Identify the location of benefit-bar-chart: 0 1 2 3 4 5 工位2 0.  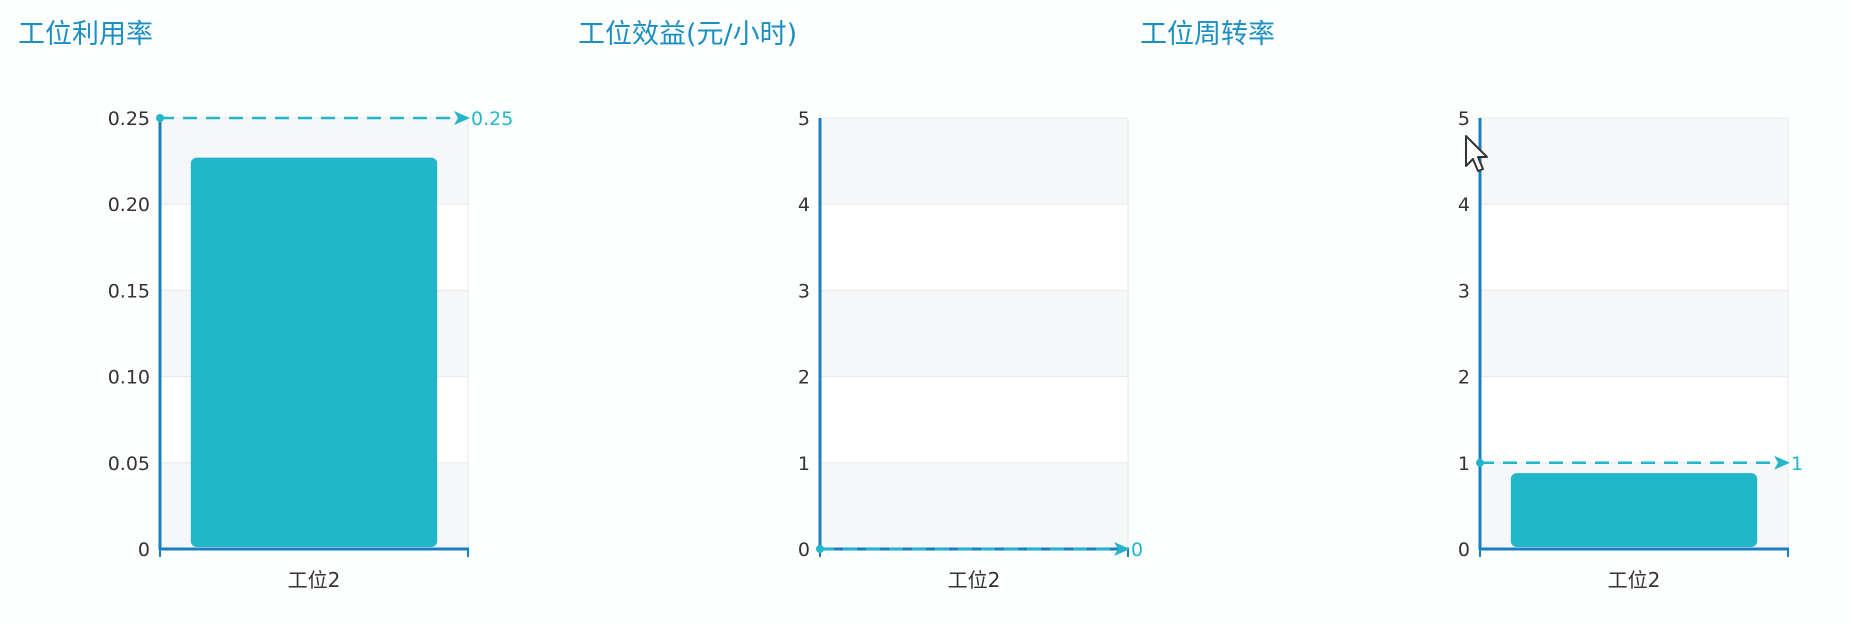
(970, 350).